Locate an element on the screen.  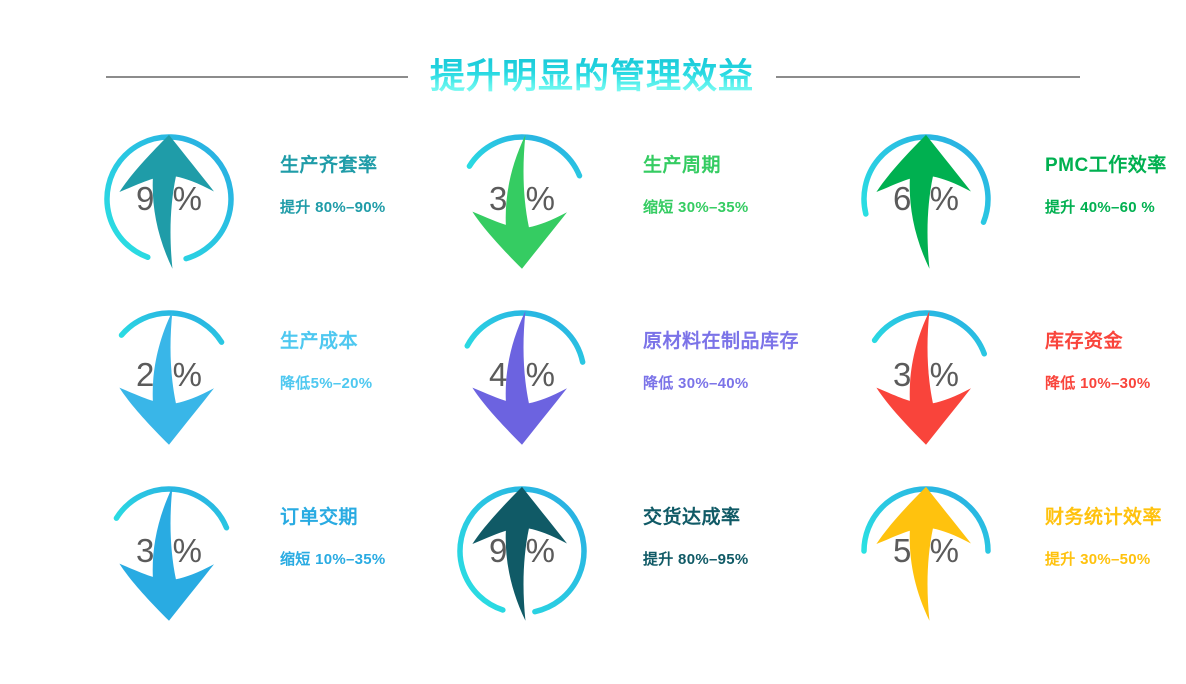
metric-text-block: 订单交期缩短 10%–35% is located at coordinates (333, 537).